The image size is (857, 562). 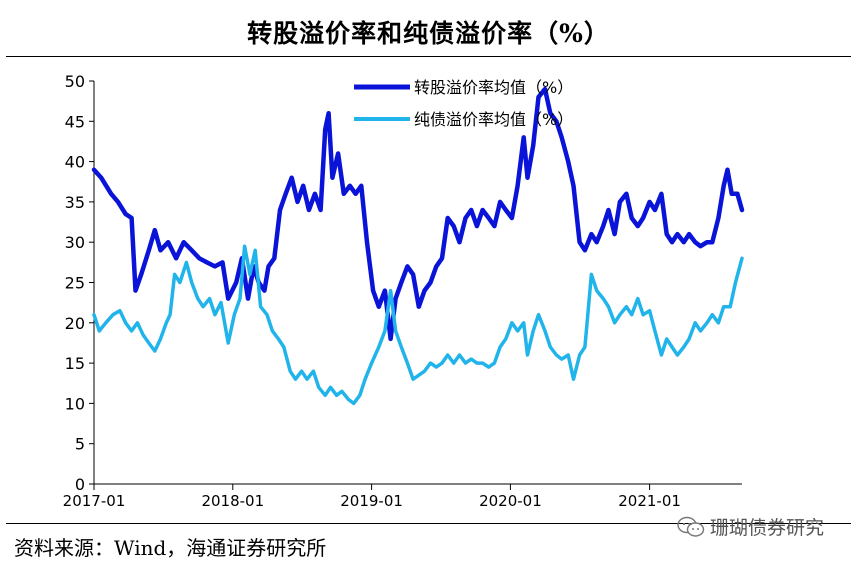 I want to click on x-tick-label: 2020-01, so click(x=510, y=501).